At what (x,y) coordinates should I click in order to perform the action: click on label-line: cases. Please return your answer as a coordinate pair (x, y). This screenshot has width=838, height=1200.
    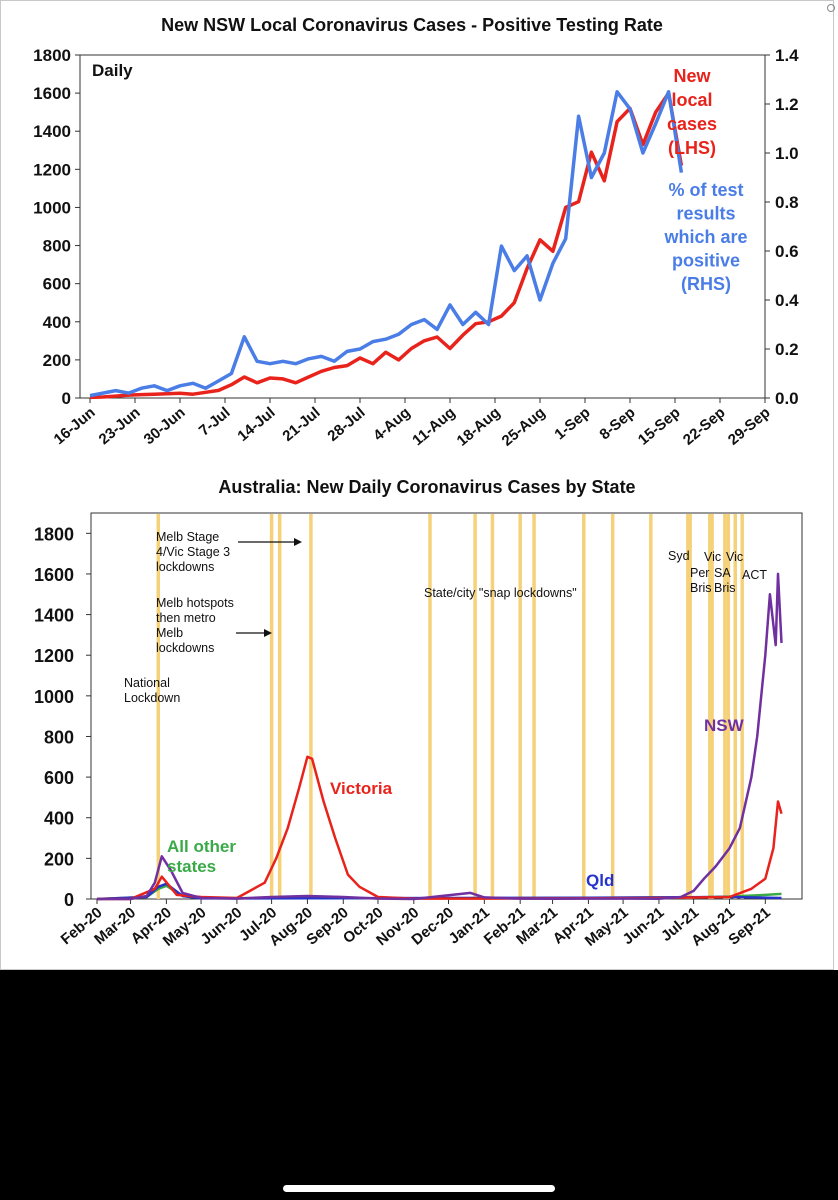
    Looking at the image, I should click on (692, 124).